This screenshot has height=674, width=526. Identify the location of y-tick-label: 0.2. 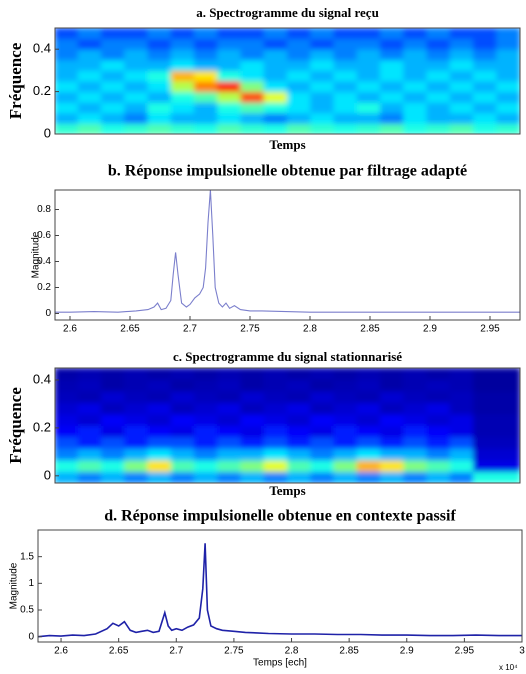
(42, 90).